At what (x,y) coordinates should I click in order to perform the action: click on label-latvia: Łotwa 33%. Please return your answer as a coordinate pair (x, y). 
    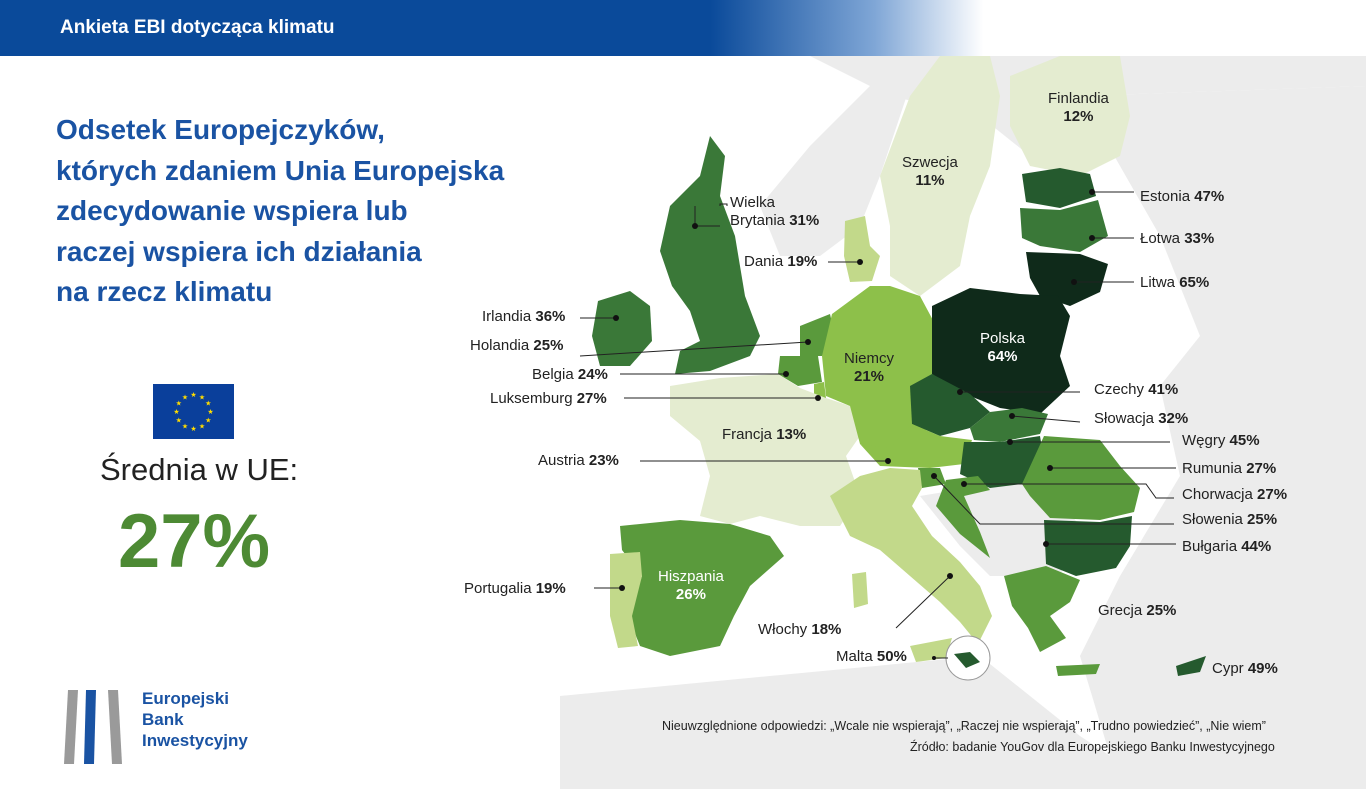
    Looking at the image, I should click on (1177, 238).